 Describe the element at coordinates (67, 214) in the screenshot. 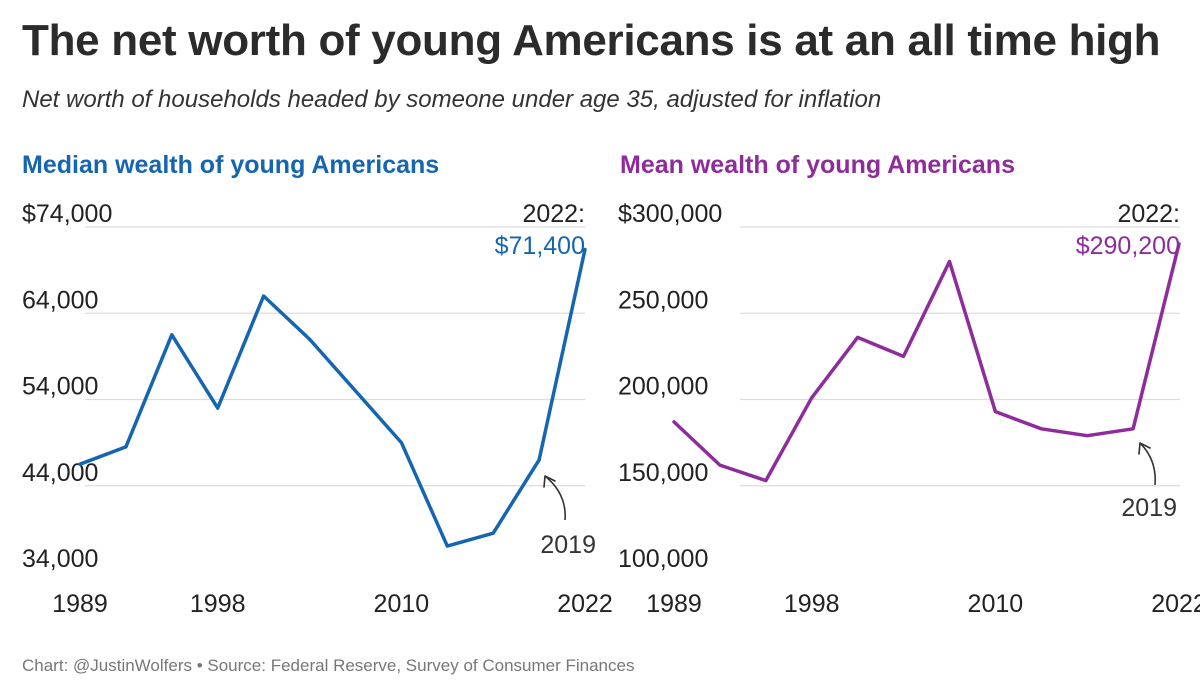

I see `y-tick-label: $74,000` at that location.